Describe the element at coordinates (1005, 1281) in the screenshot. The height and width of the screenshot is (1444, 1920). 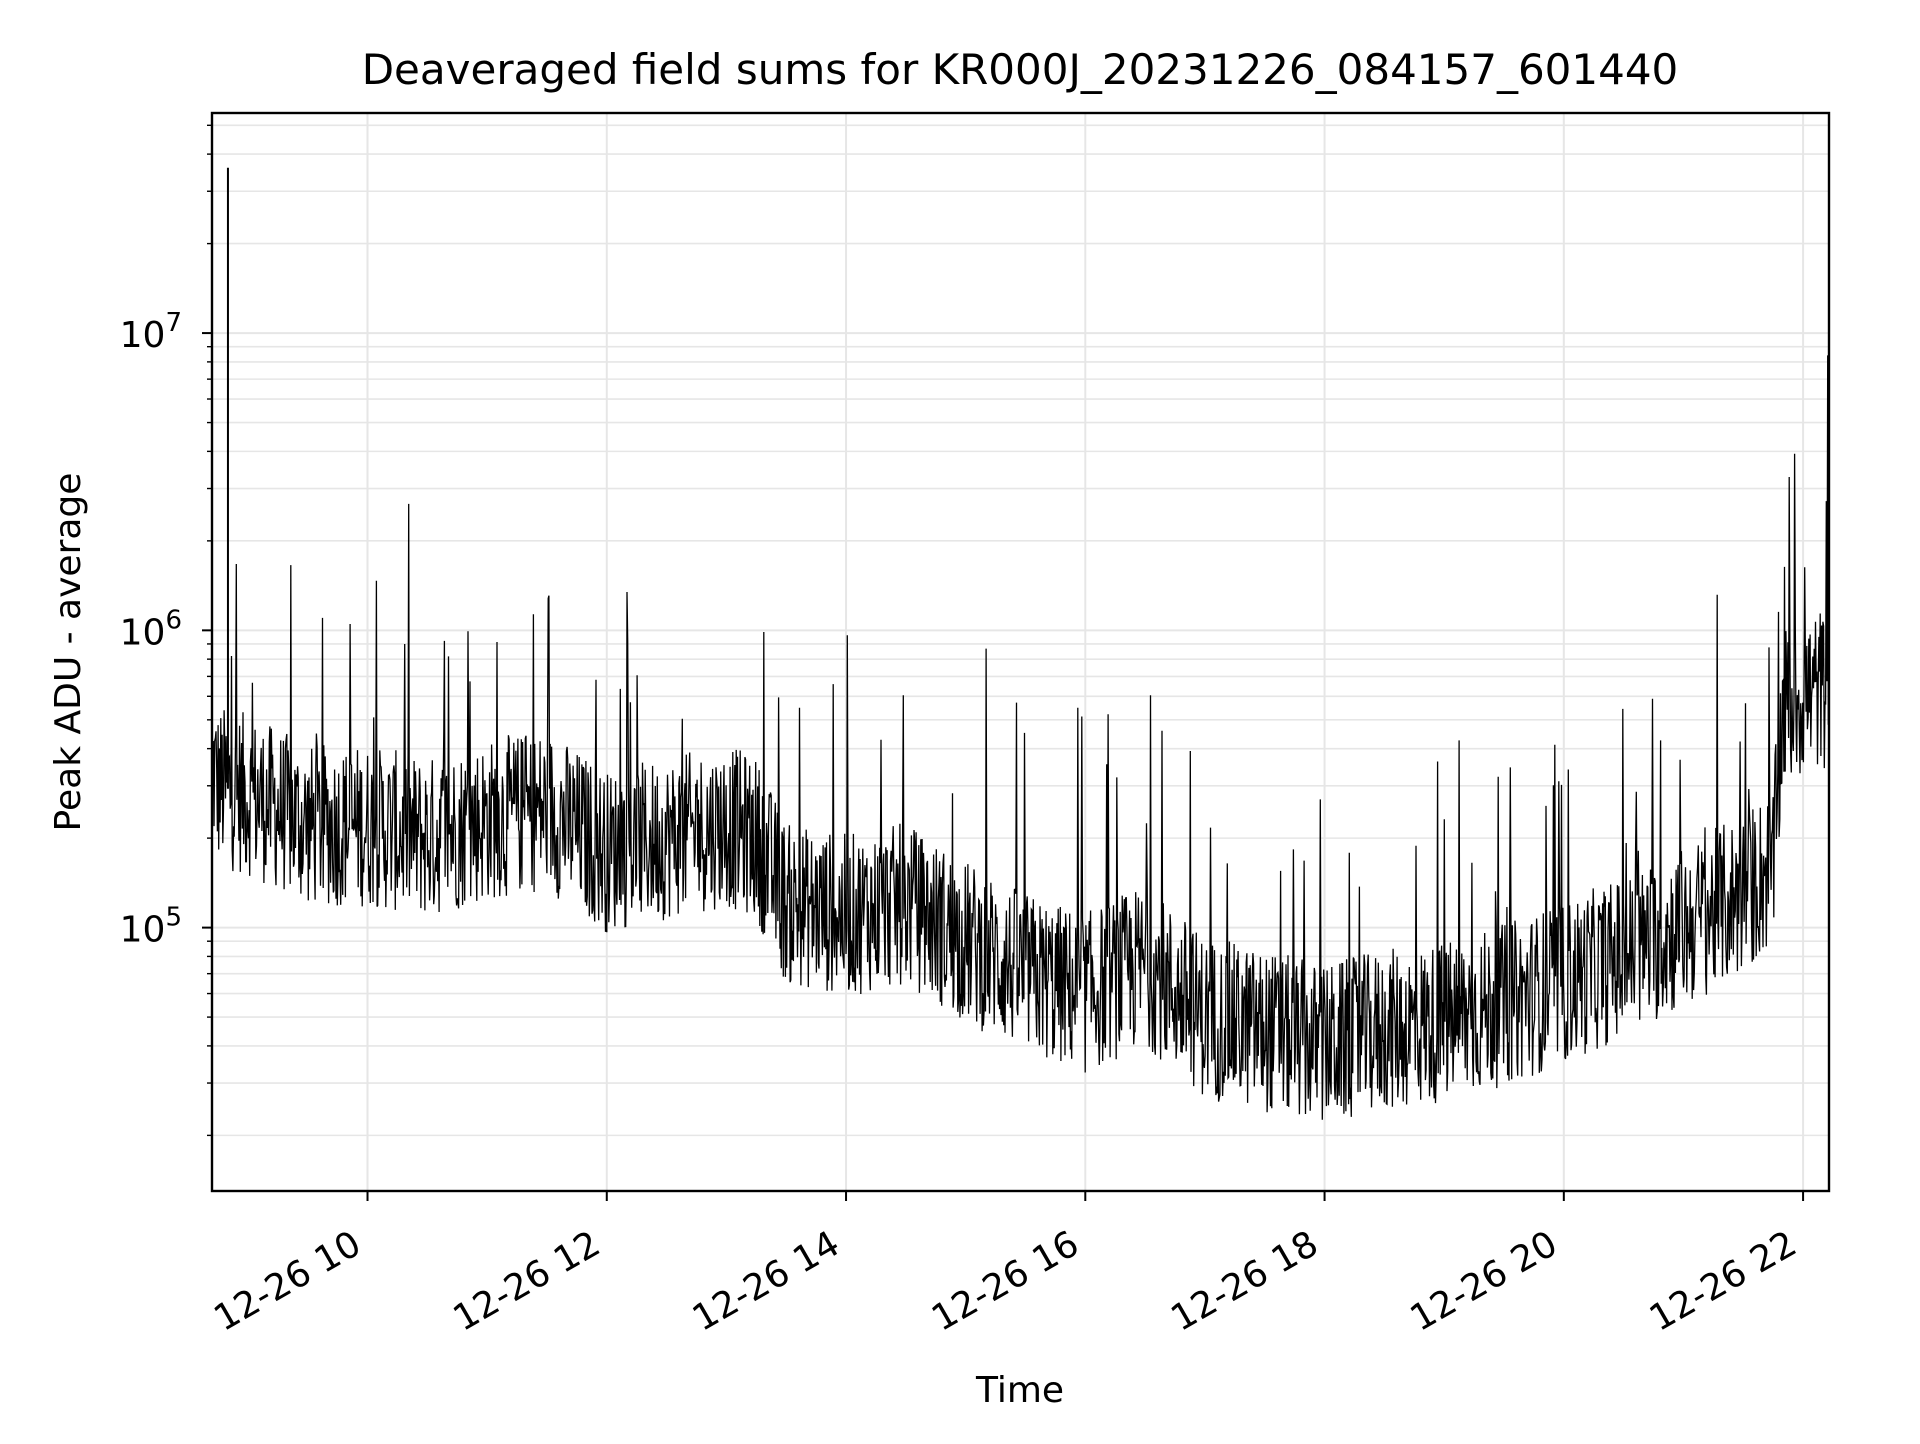
I see `x-tick-label: 12-26 16` at that location.